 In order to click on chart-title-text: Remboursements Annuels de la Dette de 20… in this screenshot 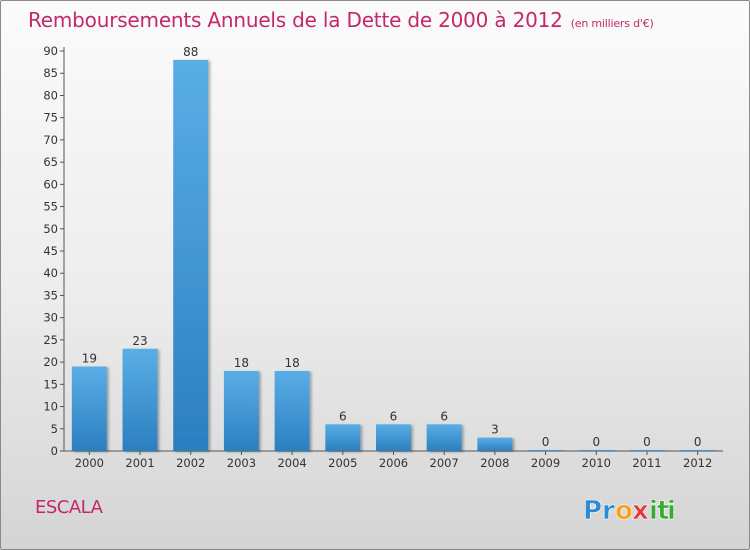, I will do `click(295, 20)`.